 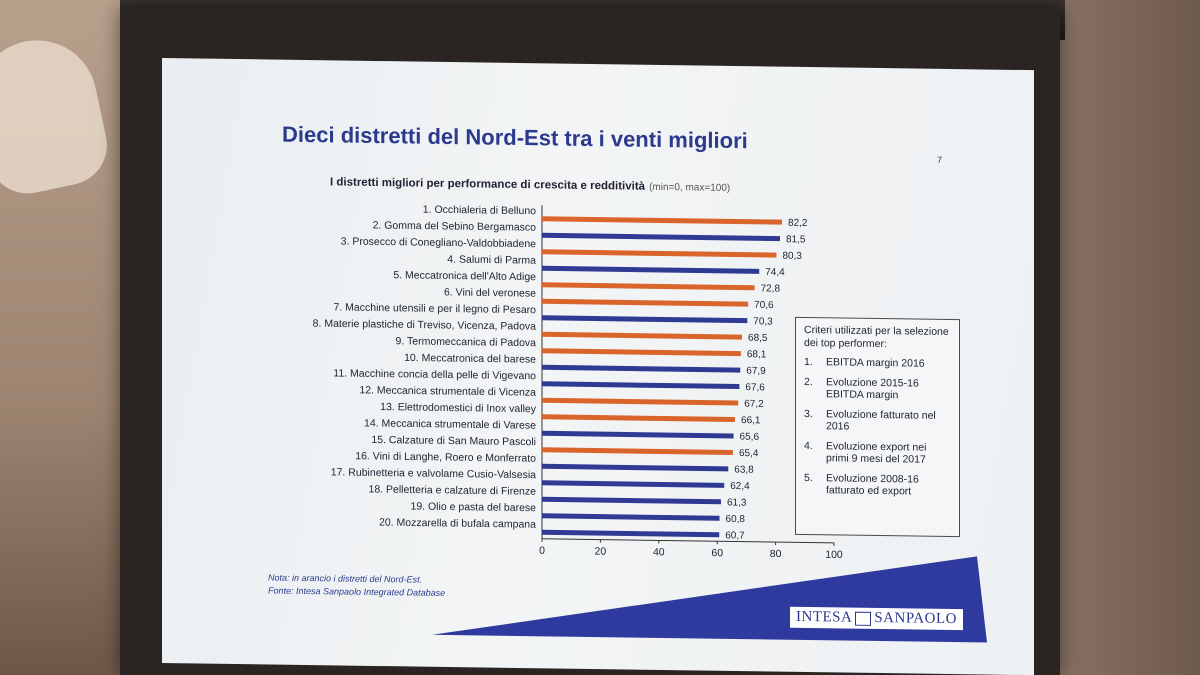 What do you see at coordinates (450, 424) in the screenshot?
I see `category-label: 14. Meccanica strumentale di Varese` at bounding box center [450, 424].